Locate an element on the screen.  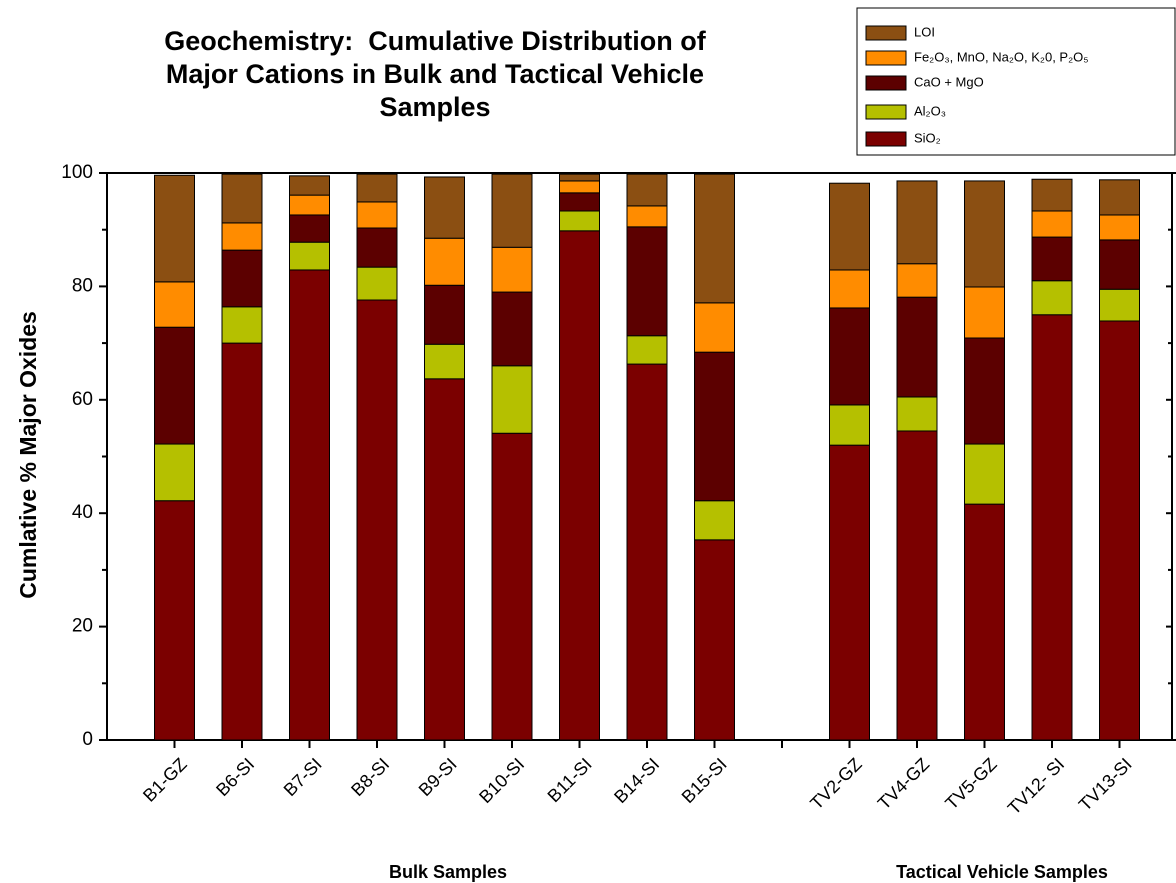
legend-label: Al₂O₃ is located at coordinates (930, 110).